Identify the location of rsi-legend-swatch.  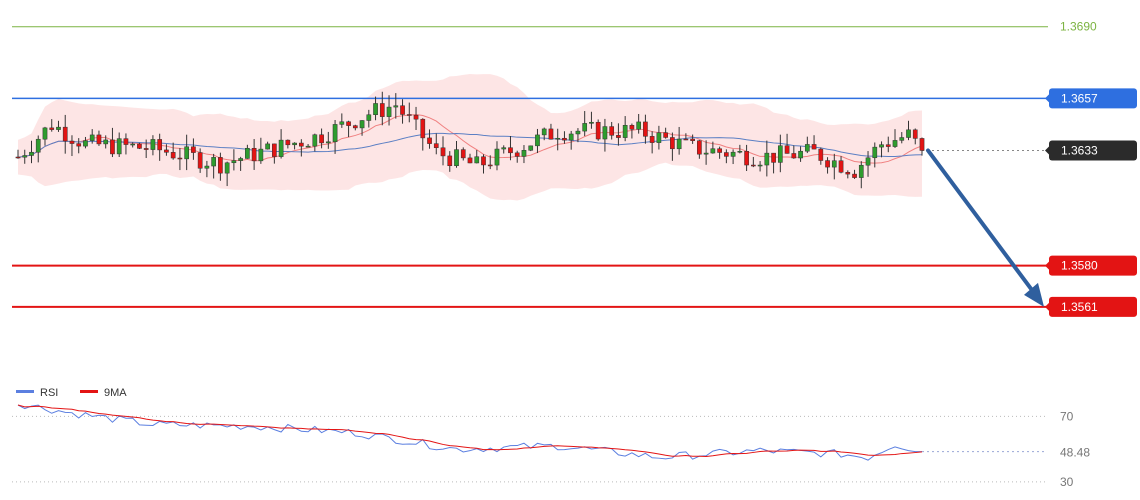
(25, 391).